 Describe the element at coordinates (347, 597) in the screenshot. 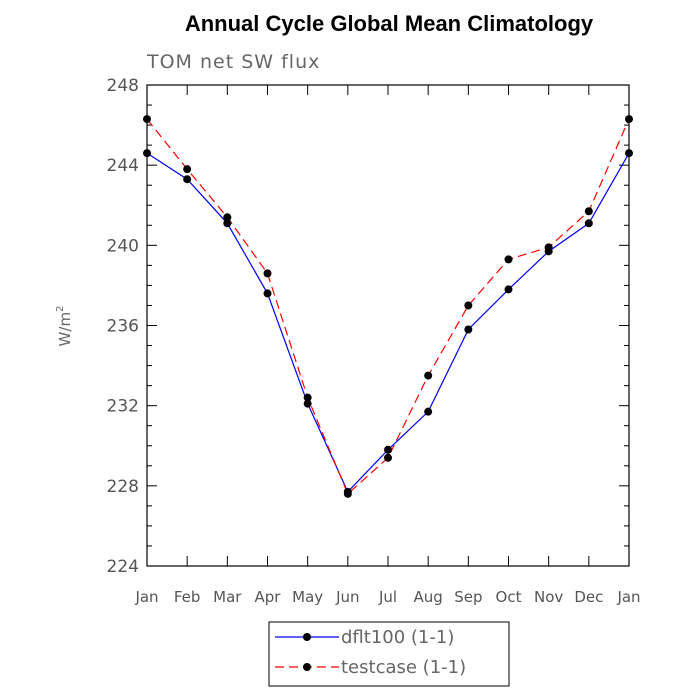

I see `x-tick-label: Jun` at that location.